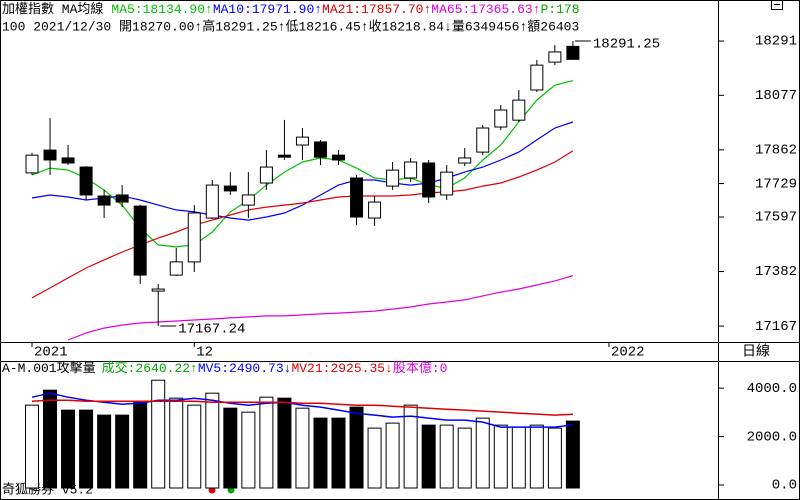 The height and width of the screenshot is (500, 800). What do you see at coordinates (341, 368) in the screenshot?
I see `legend-entry: MV21:2925.35↓` at bounding box center [341, 368].